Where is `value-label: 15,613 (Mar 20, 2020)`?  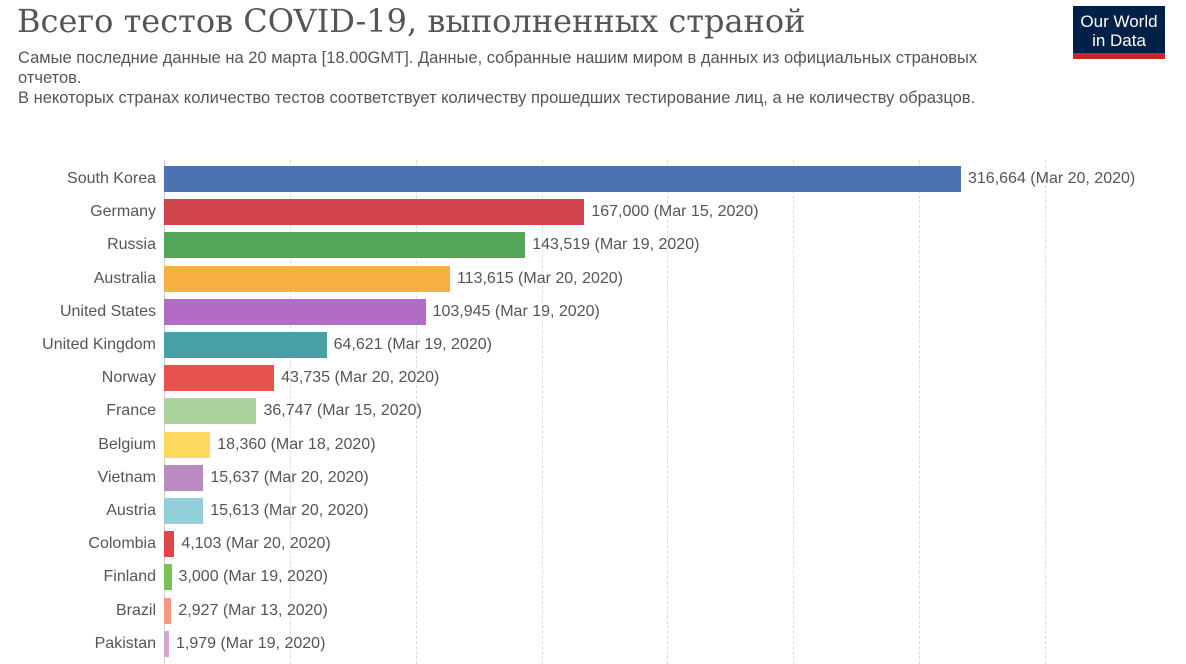
value-label: 15,613 (Mar 20, 2020) is located at coordinates (289, 510).